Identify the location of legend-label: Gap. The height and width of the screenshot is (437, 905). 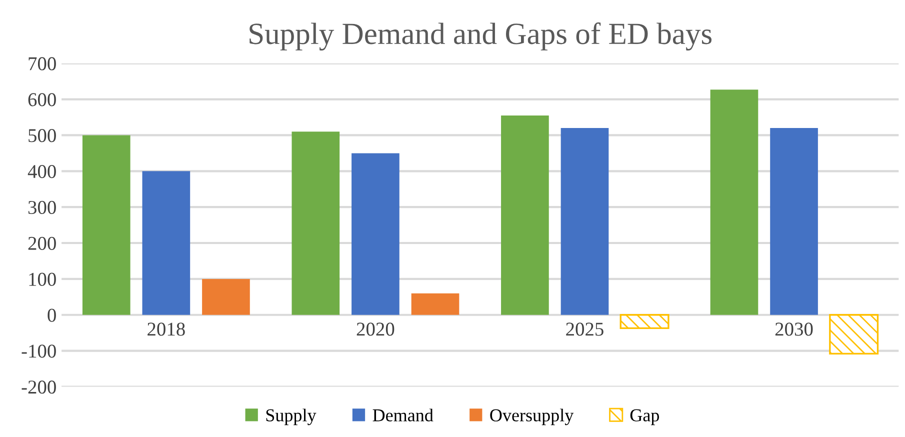
(645, 417).